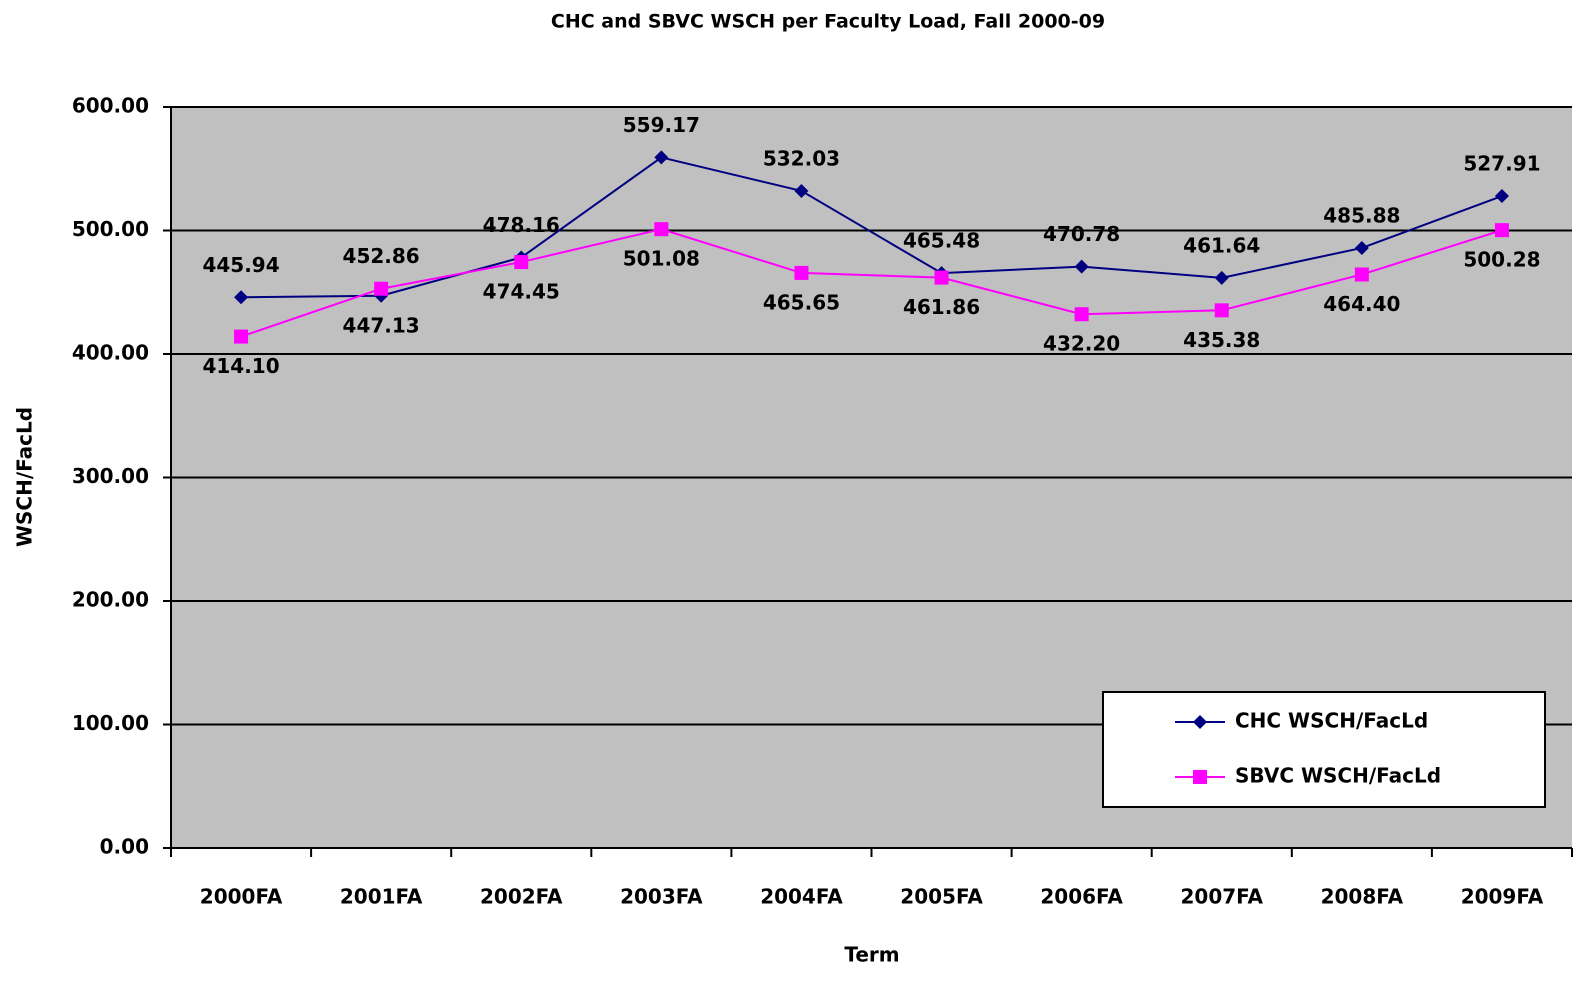 This screenshot has width=1579, height=983. What do you see at coordinates (1081, 344) in the screenshot?
I see `data-label: 432.20` at bounding box center [1081, 344].